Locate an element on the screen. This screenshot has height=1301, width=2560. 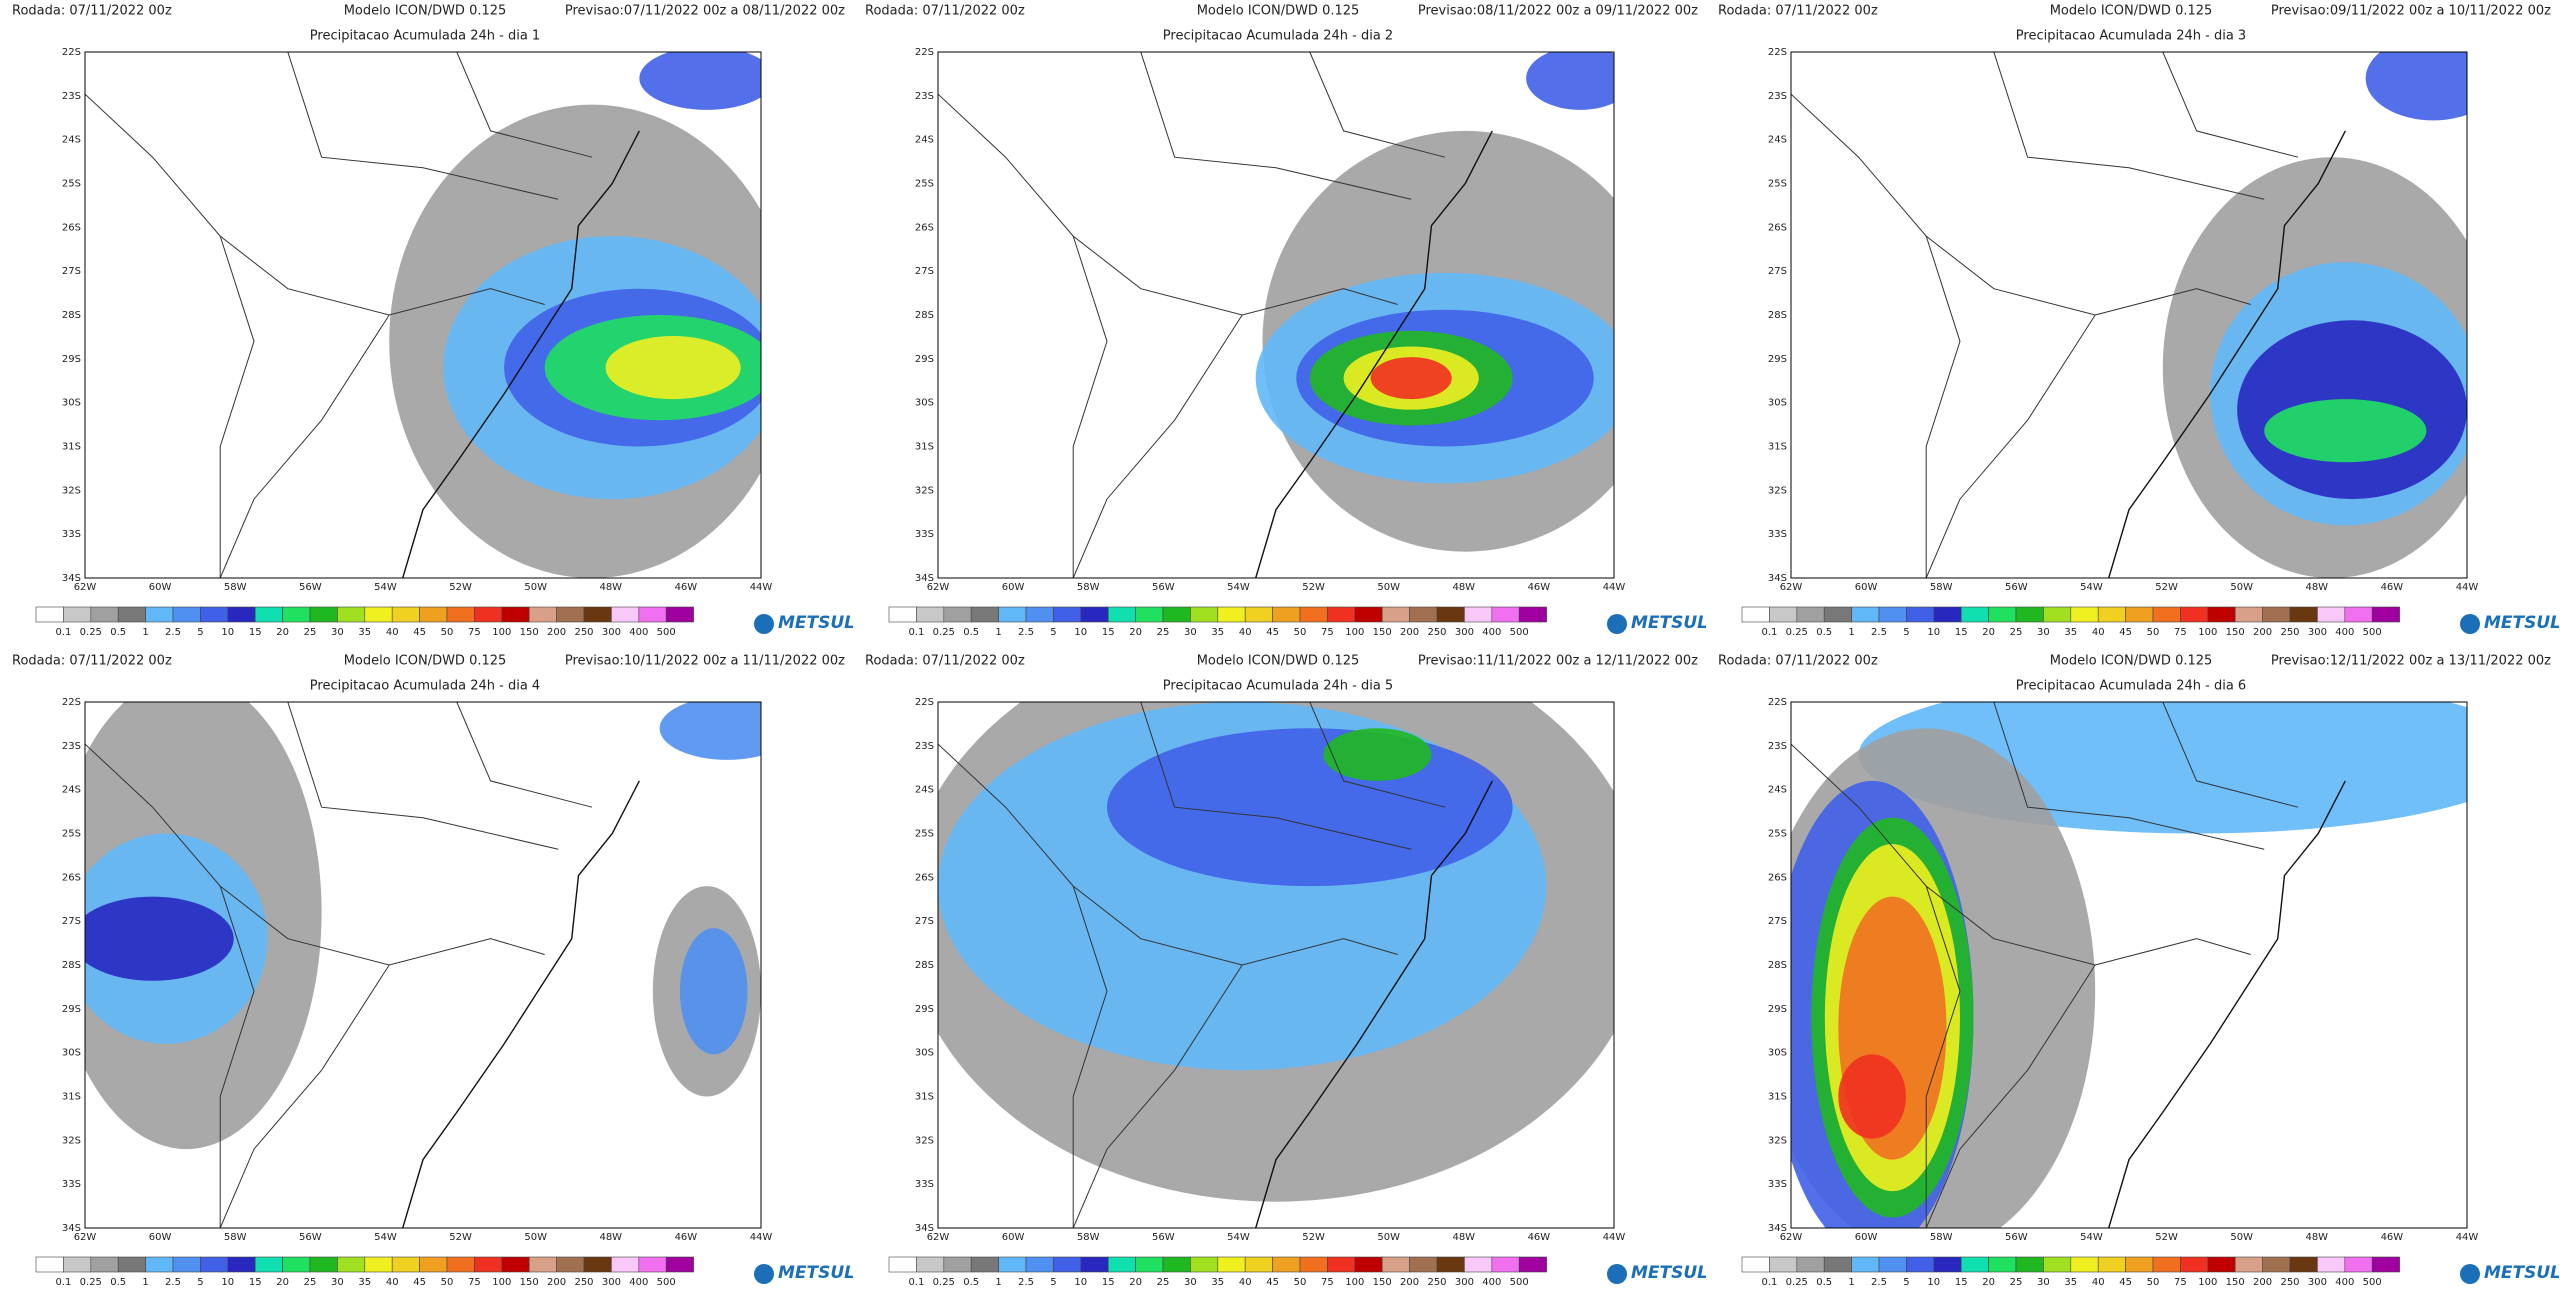
colorbar-label: 35 is located at coordinates (2070, 1282).